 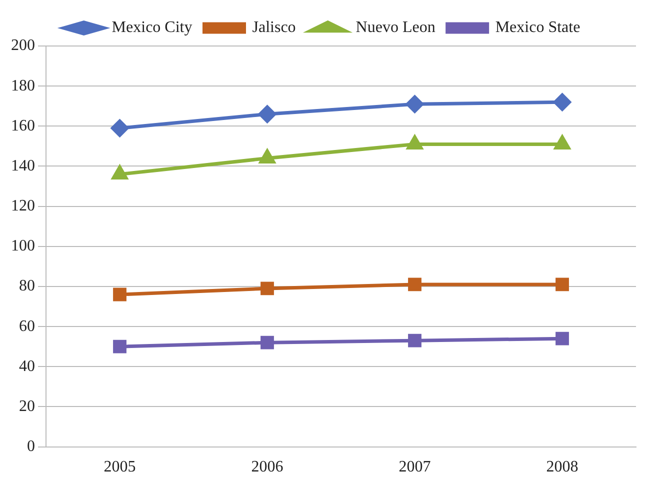 I want to click on legend-label: Nuevo Leon, so click(x=396, y=27).